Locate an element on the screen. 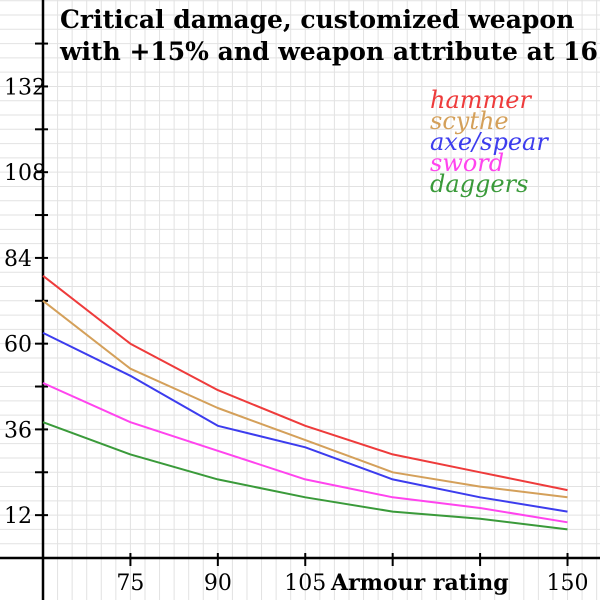 The image size is (600, 600). chart-title-line-1: Critical damage, customized weapon is located at coordinates (317, 19).